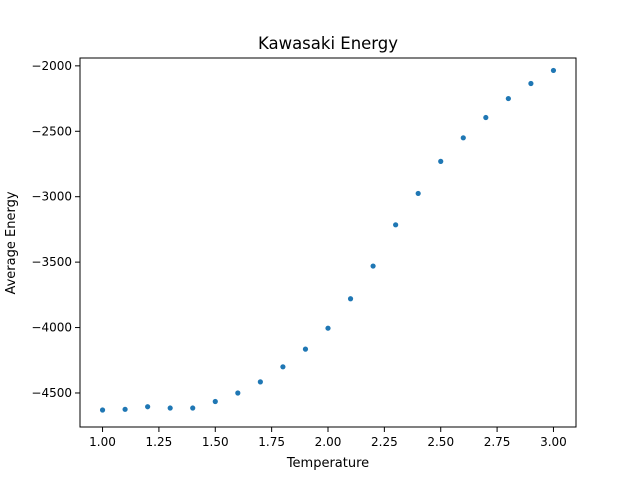  I want to click on y-tick-label: −3500, so click(51, 262).